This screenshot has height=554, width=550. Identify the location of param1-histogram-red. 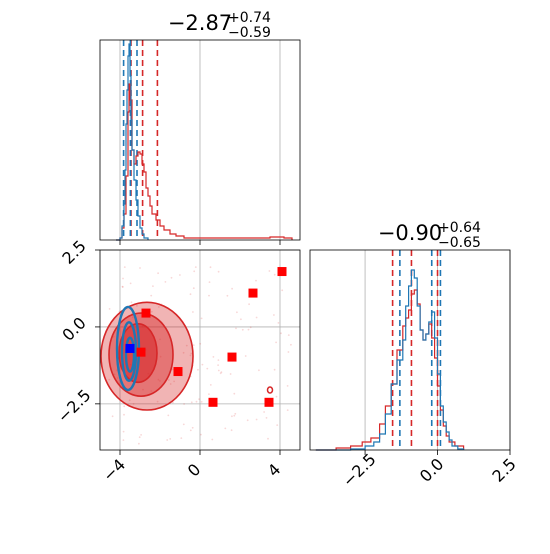
(204, 162).